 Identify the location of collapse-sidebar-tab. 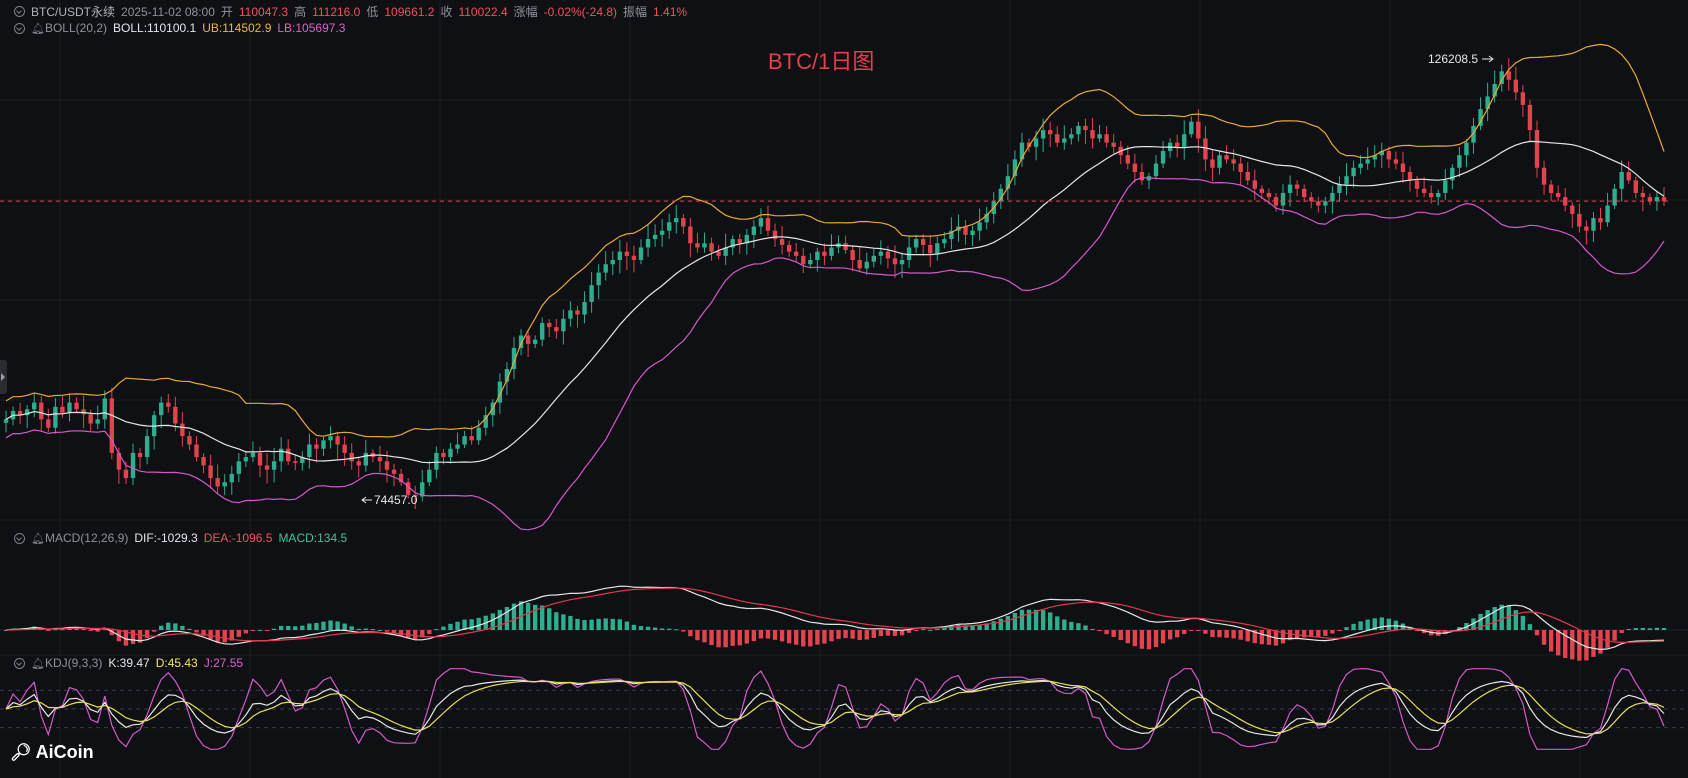
(3, 377).